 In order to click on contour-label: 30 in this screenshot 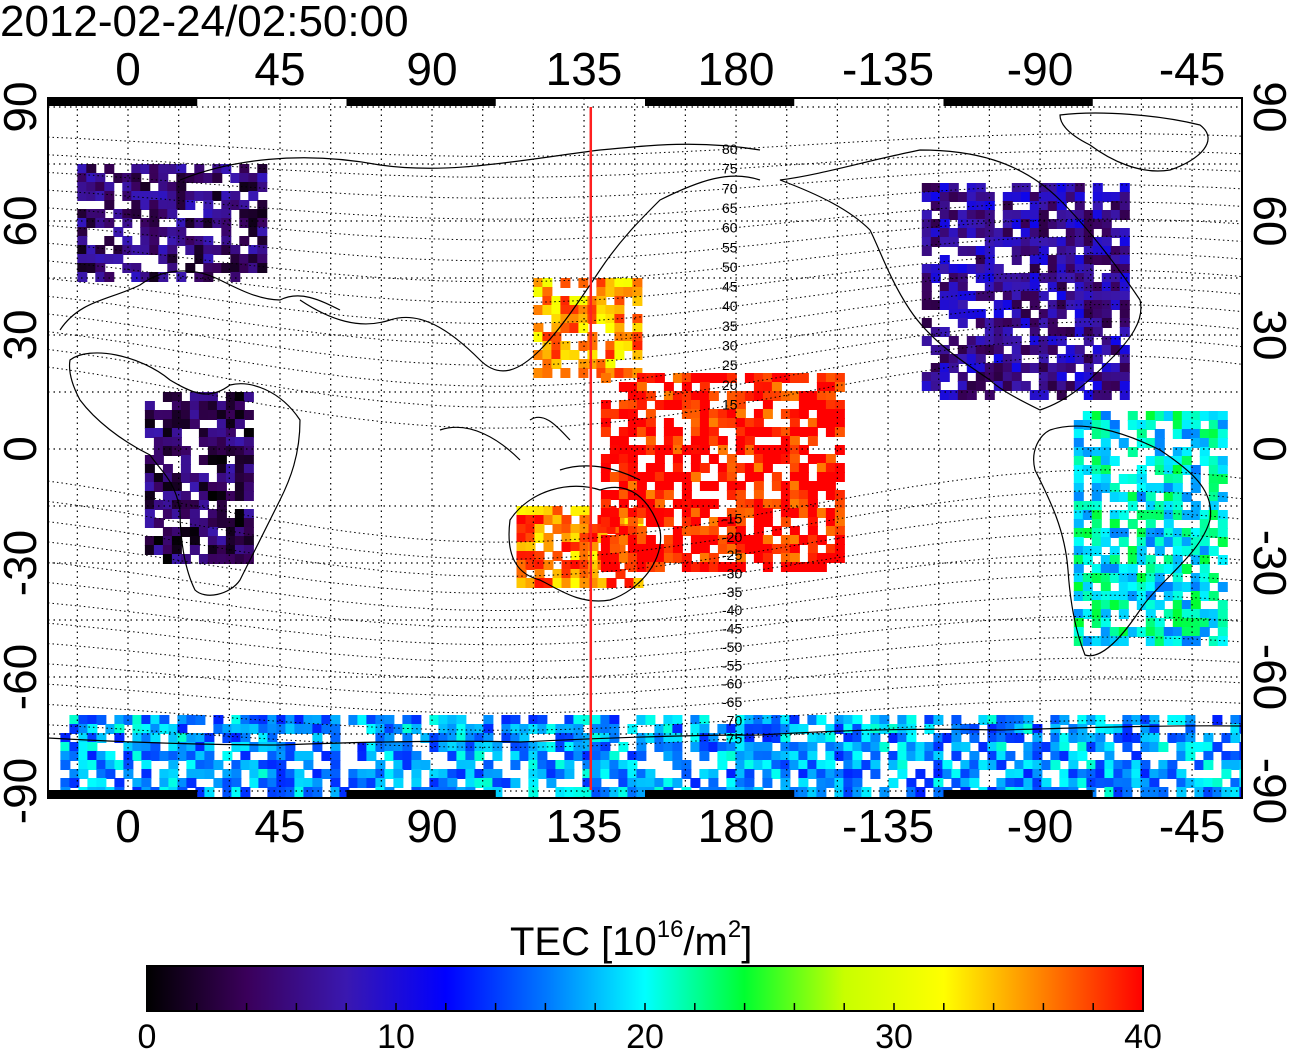, I will do `click(730, 346)`.